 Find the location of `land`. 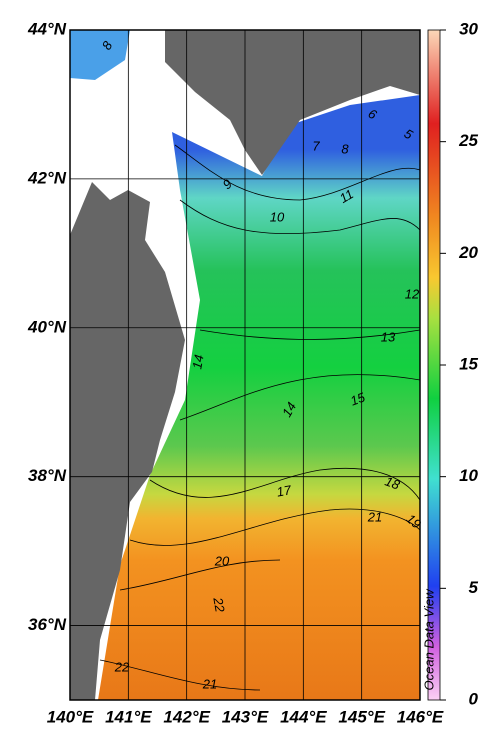

land is located at coordinates (292, 102).